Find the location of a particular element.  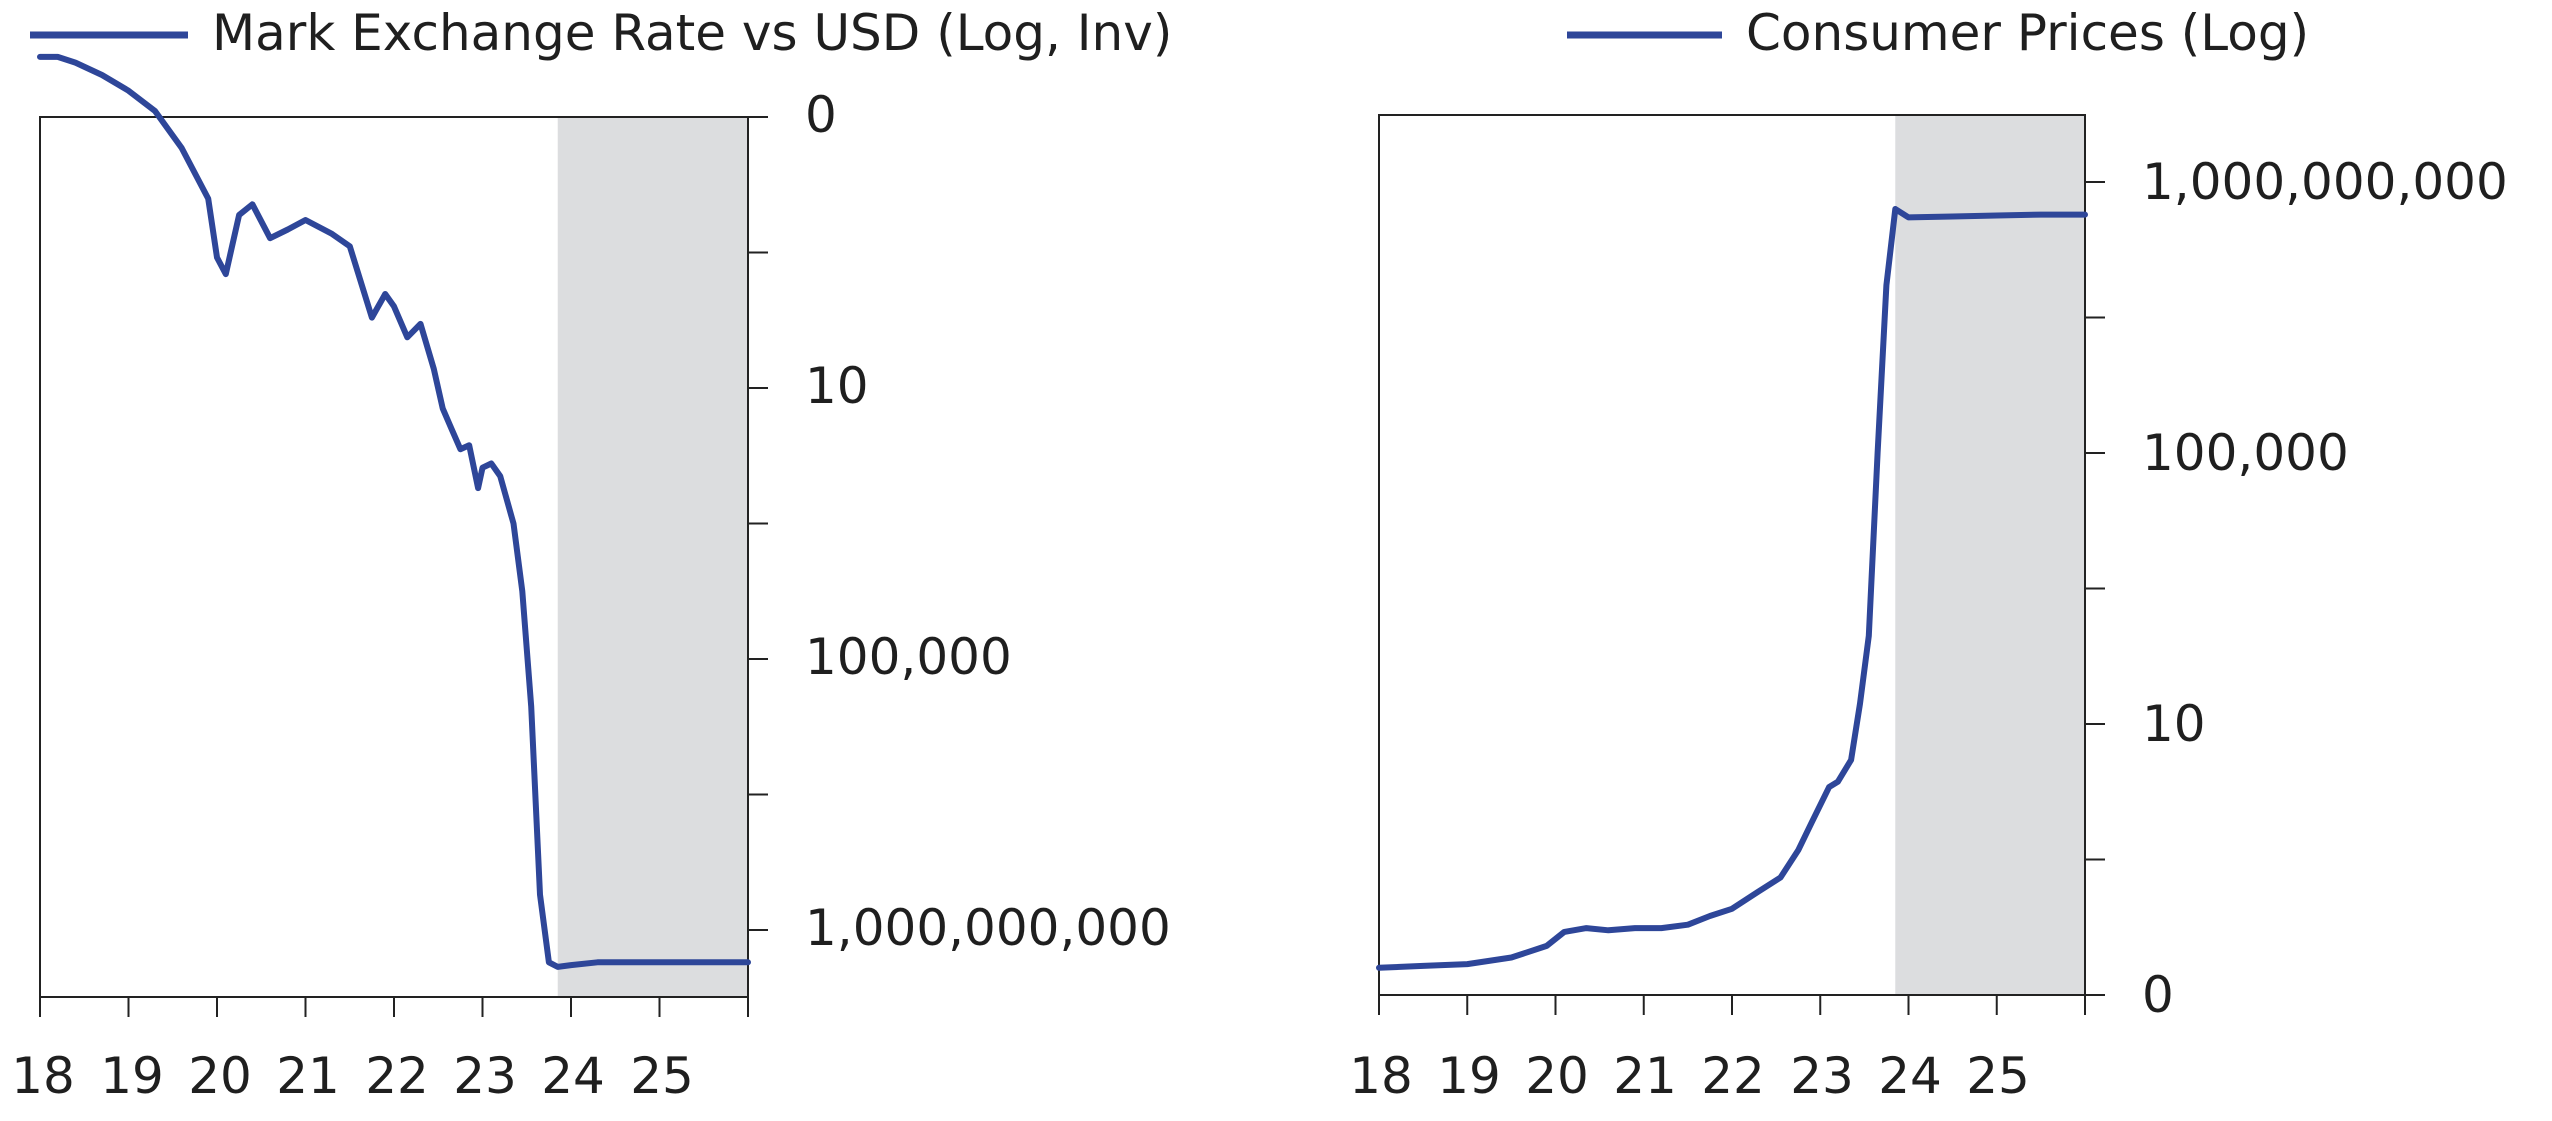

right-x-tick-labels: 18 19 20 21 22 23 24 25 is located at coordinates (1689, 1076).